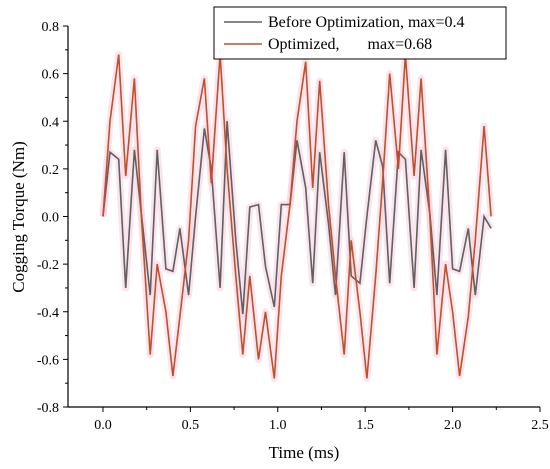 The width and height of the screenshot is (550, 469). Describe the element at coordinates (51, 122) in the screenshot. I see `y-tick-label: 0.4` at that location.